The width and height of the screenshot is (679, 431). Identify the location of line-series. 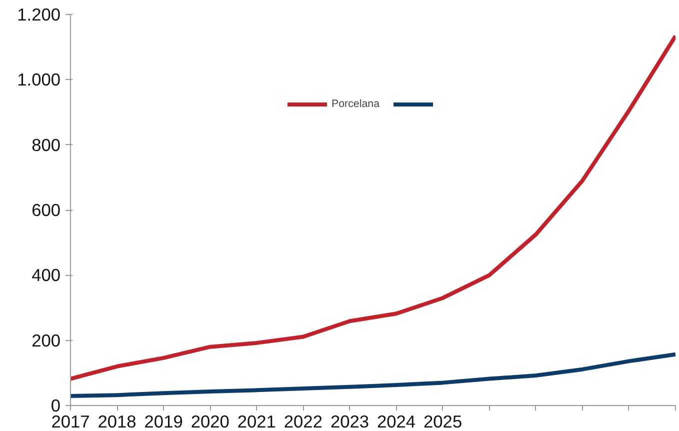
(373, 375).